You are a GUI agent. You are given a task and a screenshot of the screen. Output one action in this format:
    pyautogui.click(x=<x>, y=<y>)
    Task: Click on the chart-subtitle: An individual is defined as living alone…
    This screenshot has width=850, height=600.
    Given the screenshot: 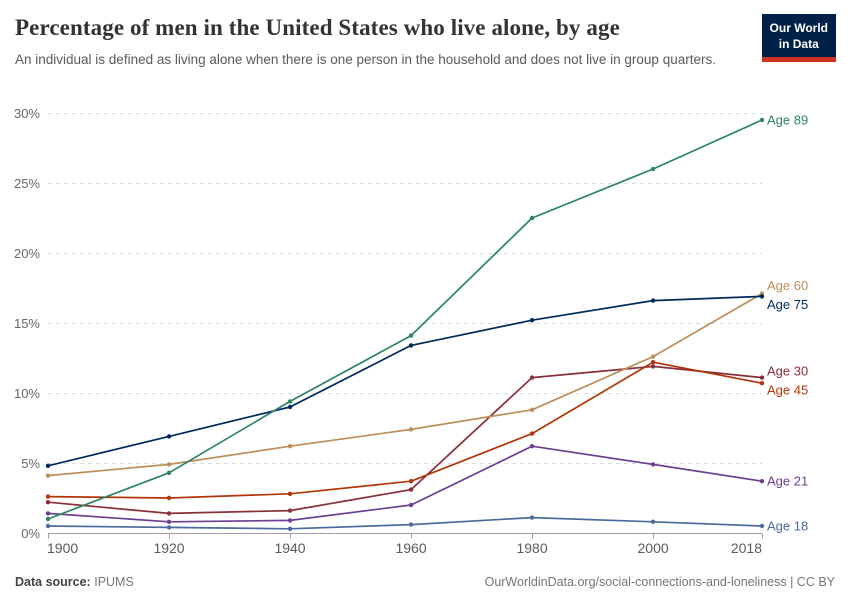 What is the action you would take?
    pyautogui.click(x=365, y=59)
    